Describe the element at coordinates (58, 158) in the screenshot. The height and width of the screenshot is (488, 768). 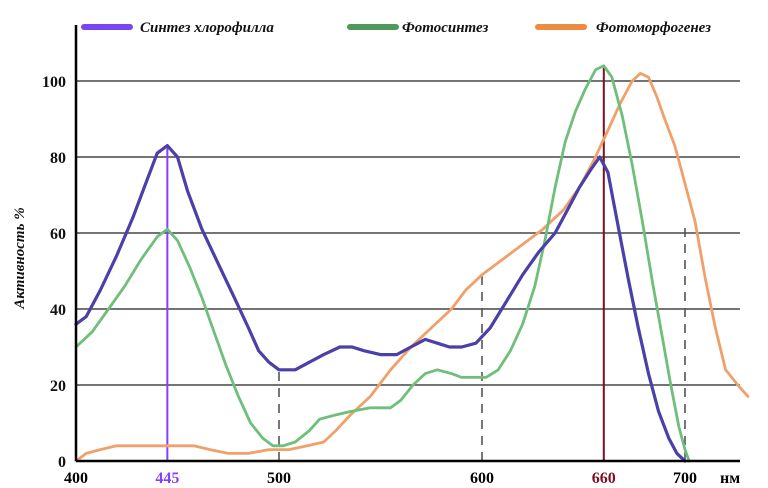
I see `y-tick-label: 80` at that location.